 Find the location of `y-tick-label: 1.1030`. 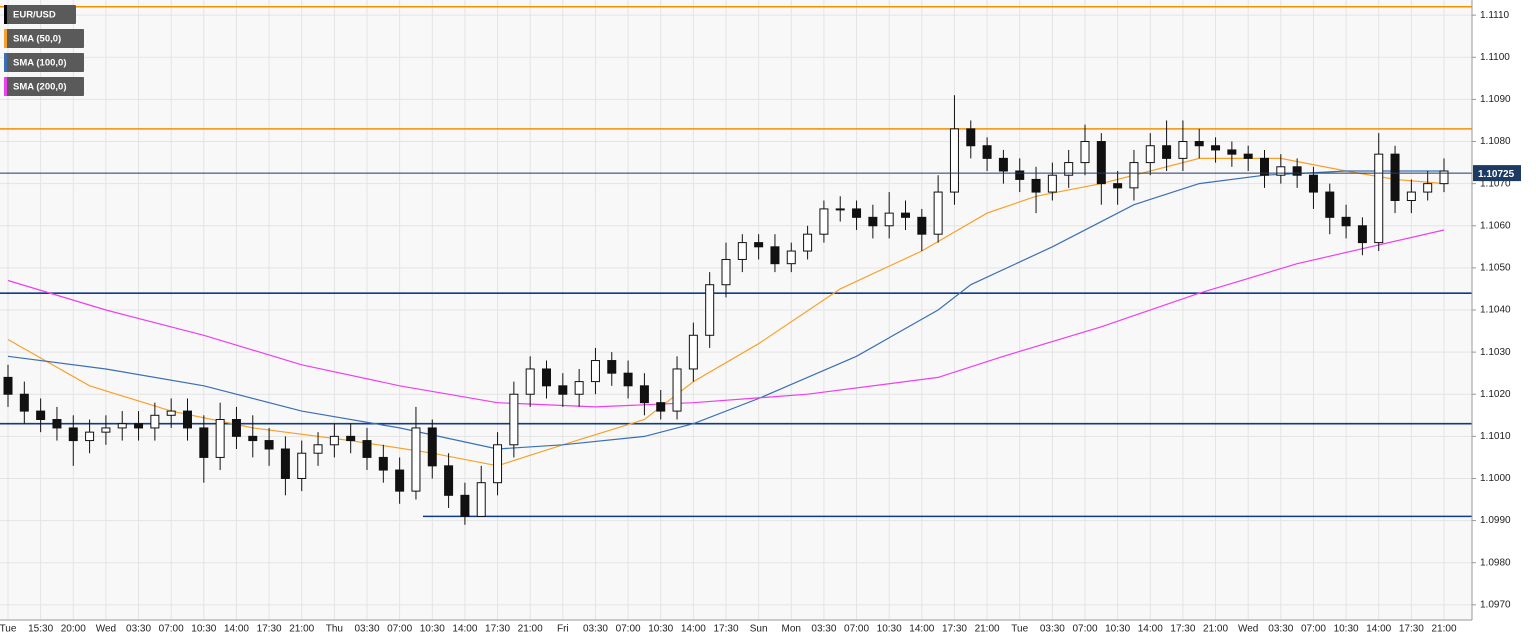

y-tick-label: 1.1030 is located at coordinates (1495, 352).